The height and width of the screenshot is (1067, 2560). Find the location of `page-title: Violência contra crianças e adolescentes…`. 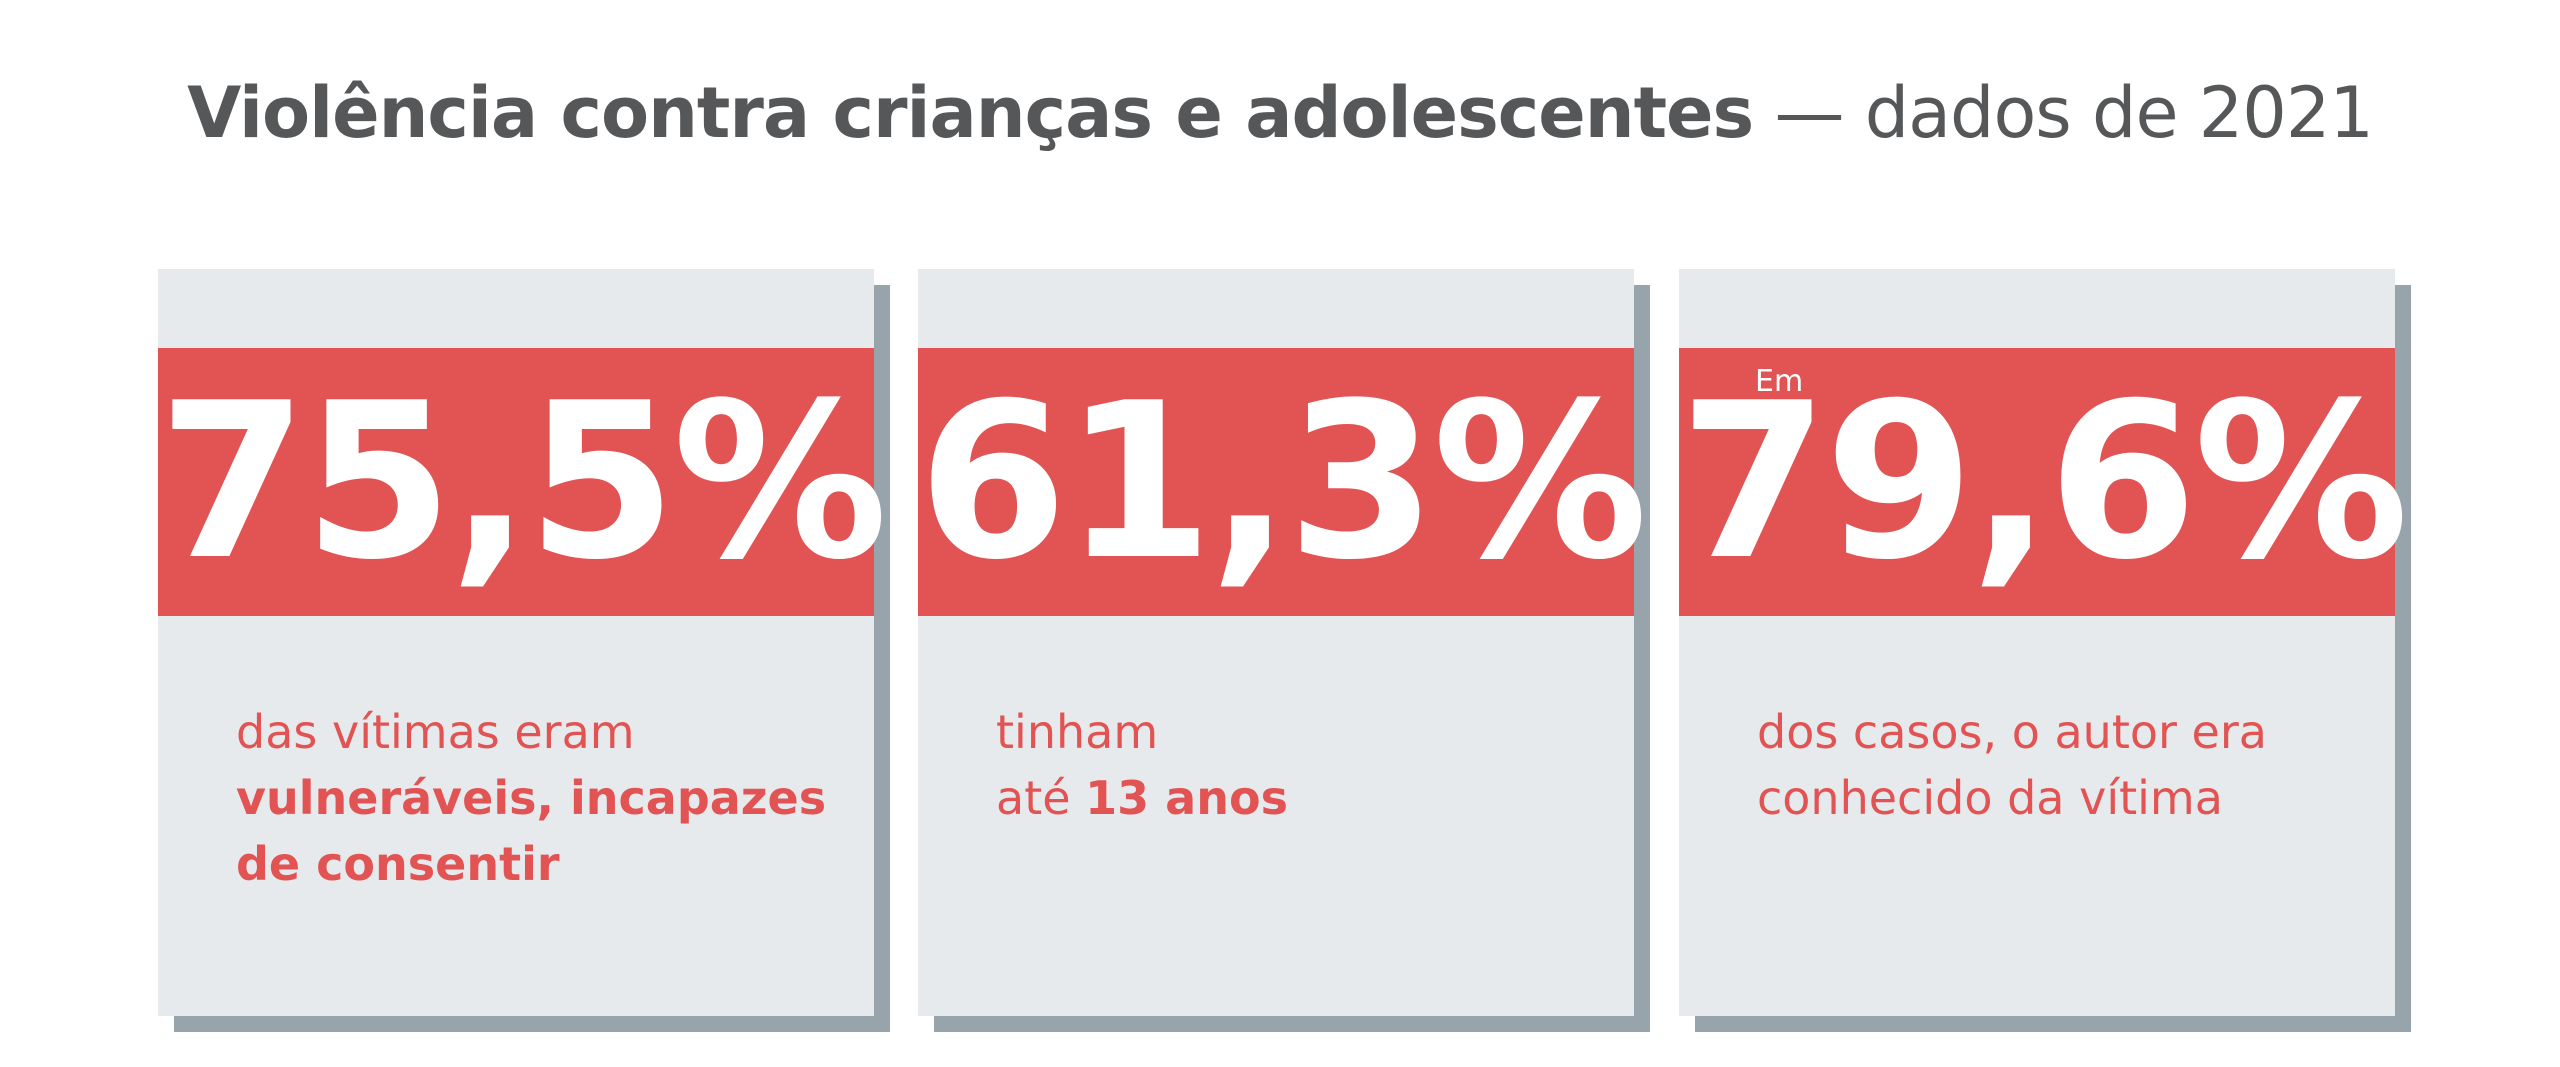

page-title: Violência contra crianças e adolescentes… is located at coordinates (1280, 113).